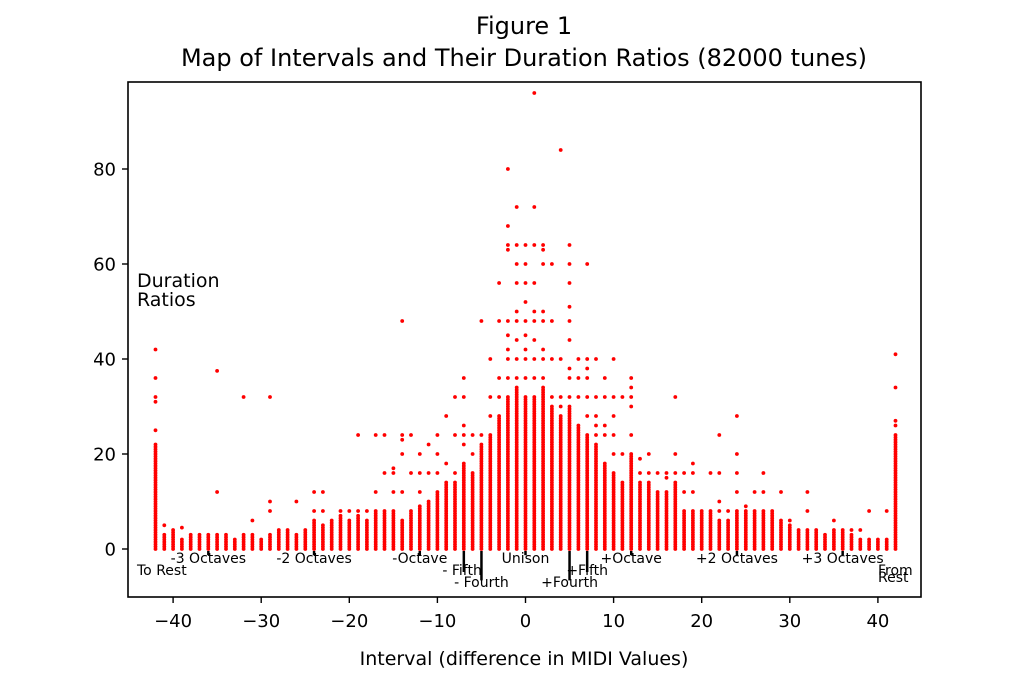 The width and height of the screenshot is (1024, 683). What do you see at coordinates (161, 571) in the screenshot?
I see `interval-annotation: To Rest` at bounding box center [161, 571].